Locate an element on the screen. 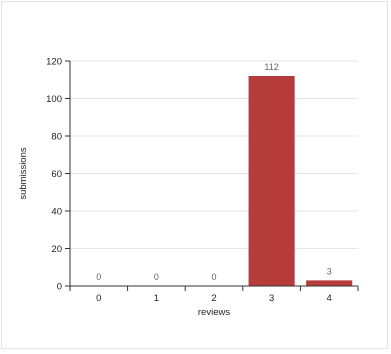  data-label: 112 is located at coordinates (271, 67).